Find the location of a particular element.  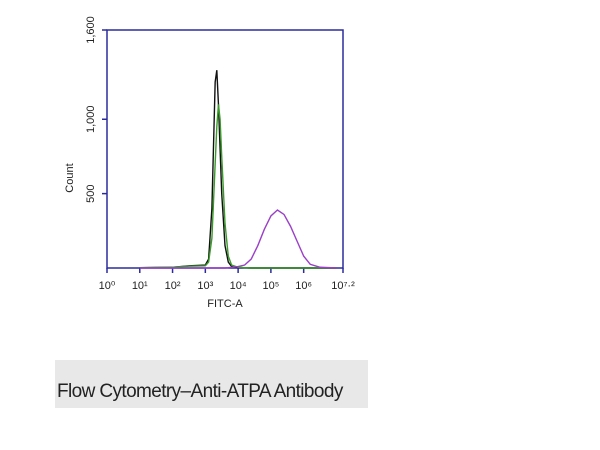

y-tick-label: 500 is located at coordinates (91, 193).